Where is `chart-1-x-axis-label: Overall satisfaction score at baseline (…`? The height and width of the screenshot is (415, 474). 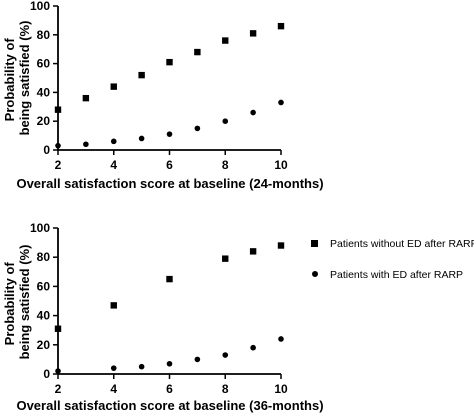
chart-1-x-axis-label: Overall satisfaction score at baseline (… is located at coordinates (169, 183).